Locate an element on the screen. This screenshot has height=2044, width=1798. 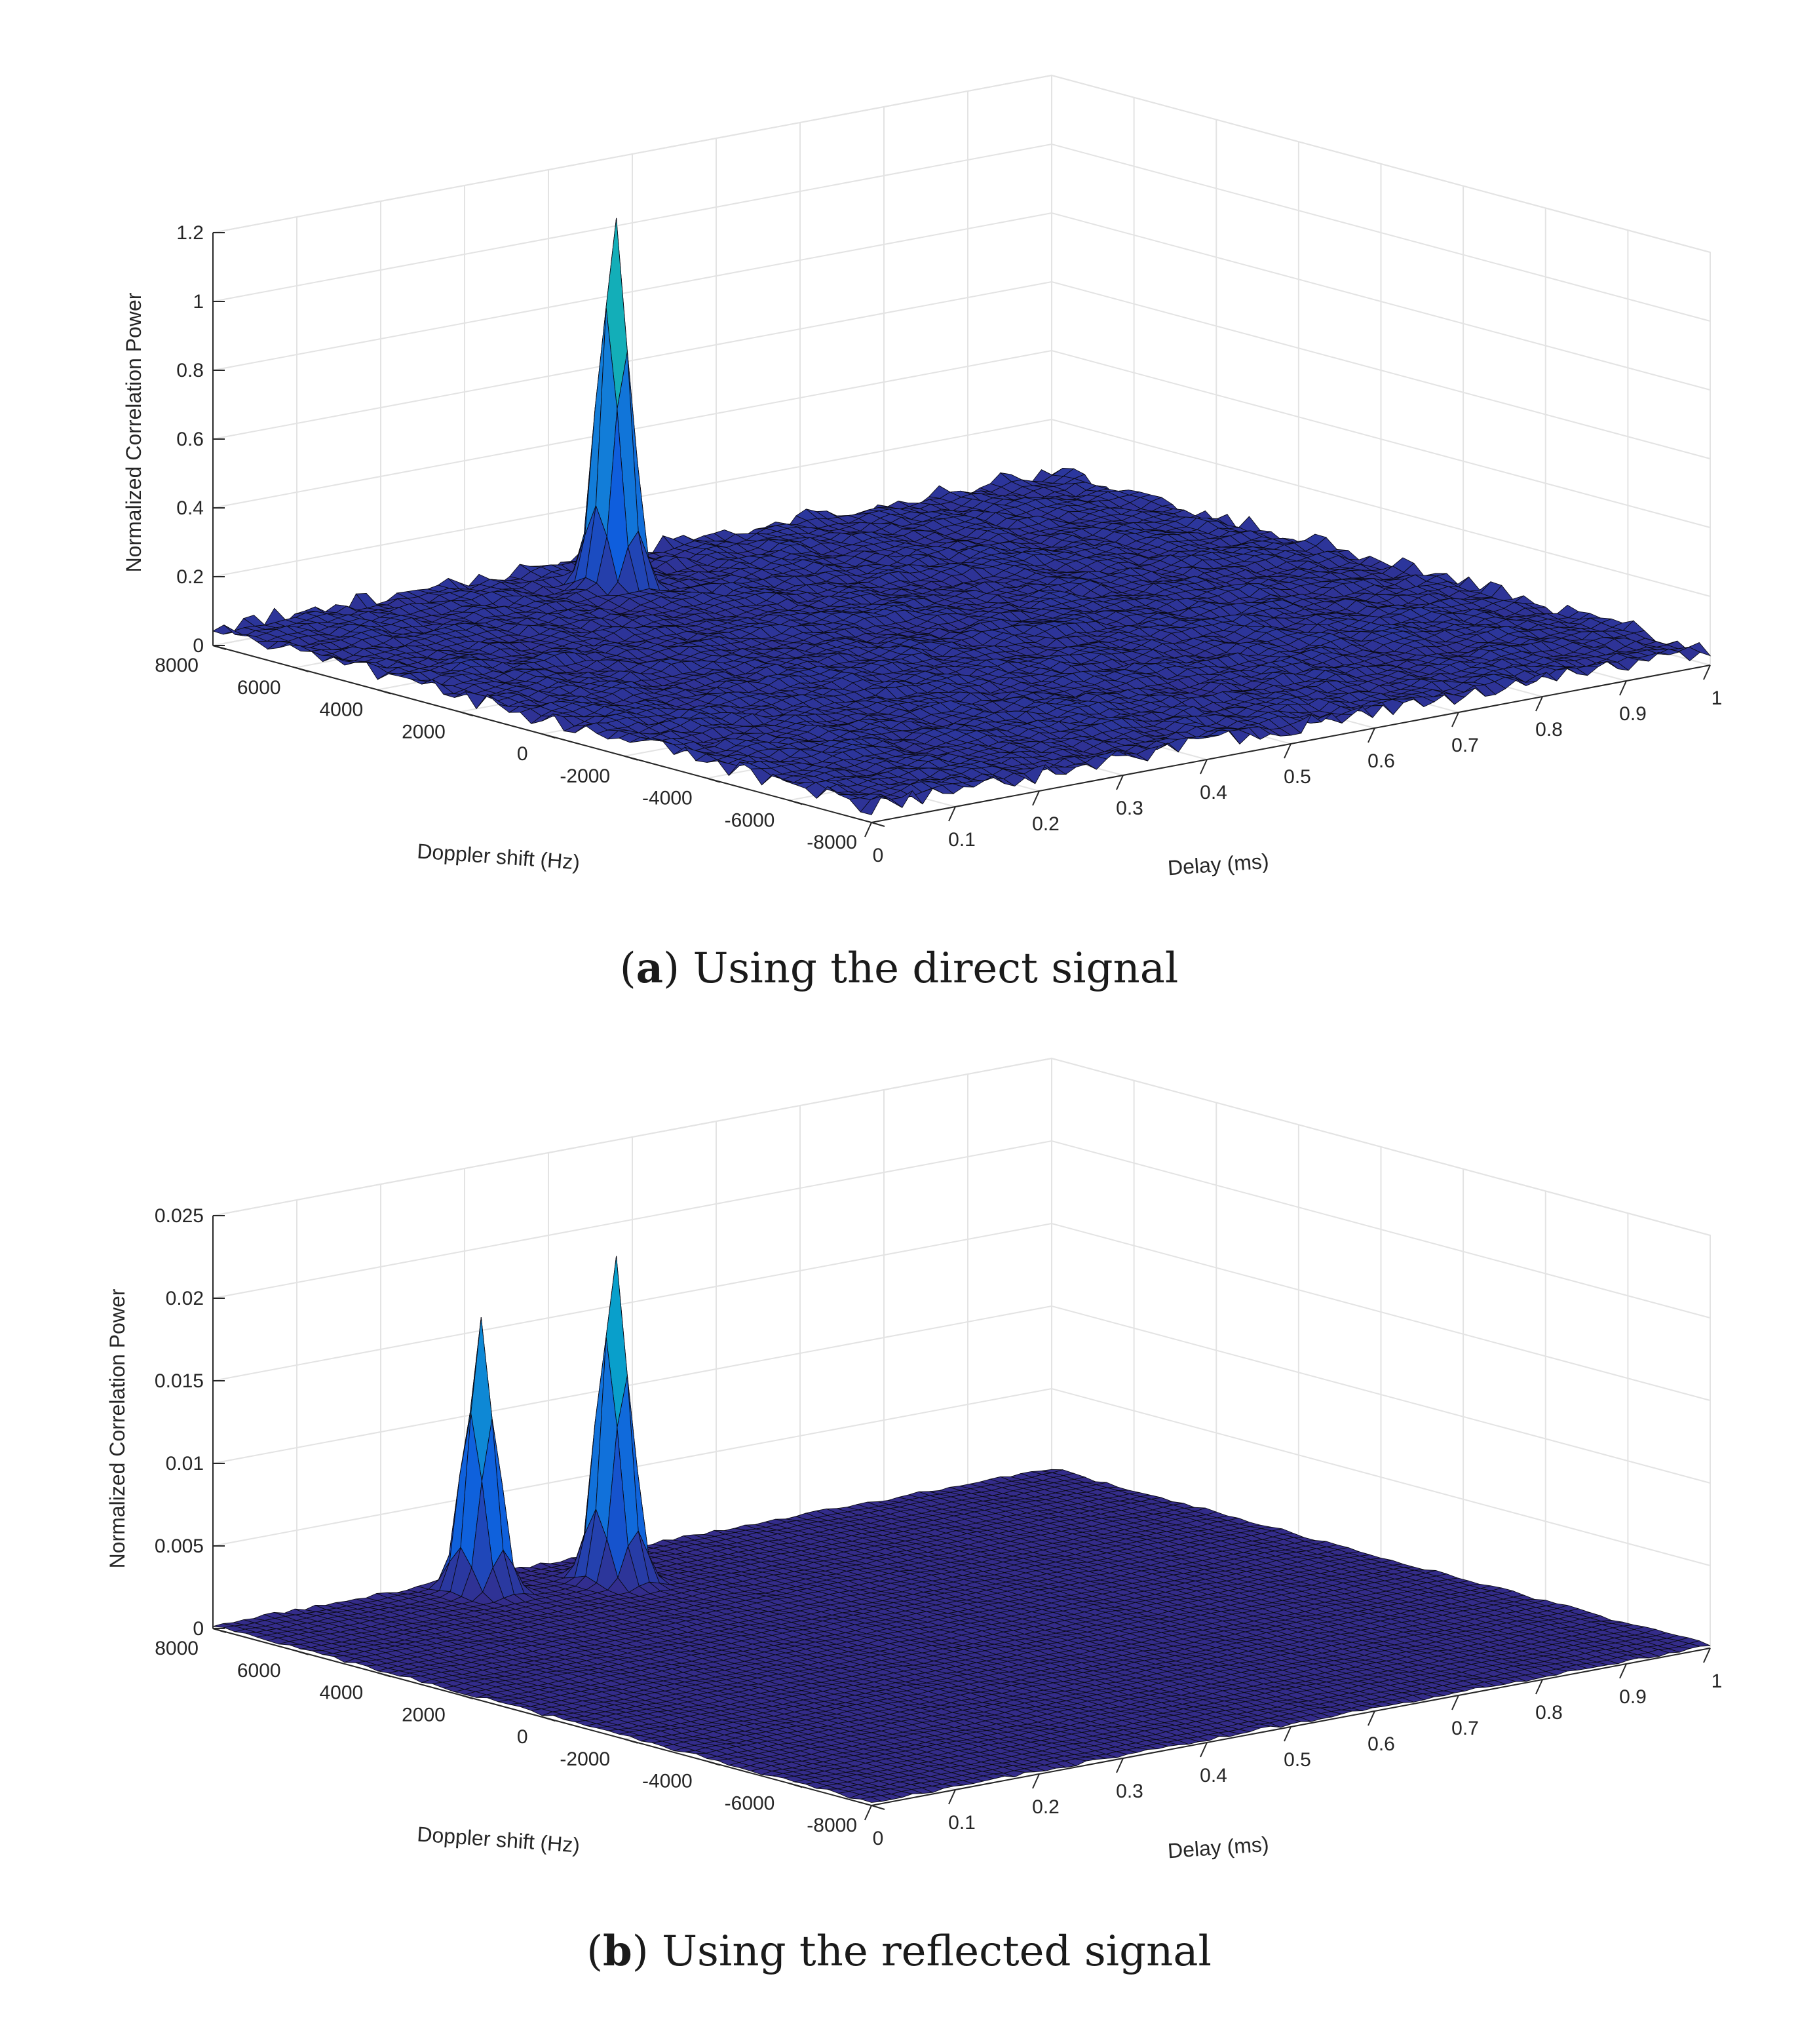
xlabel-b: Delay (ms) is located at coordinates (1219, 1847).